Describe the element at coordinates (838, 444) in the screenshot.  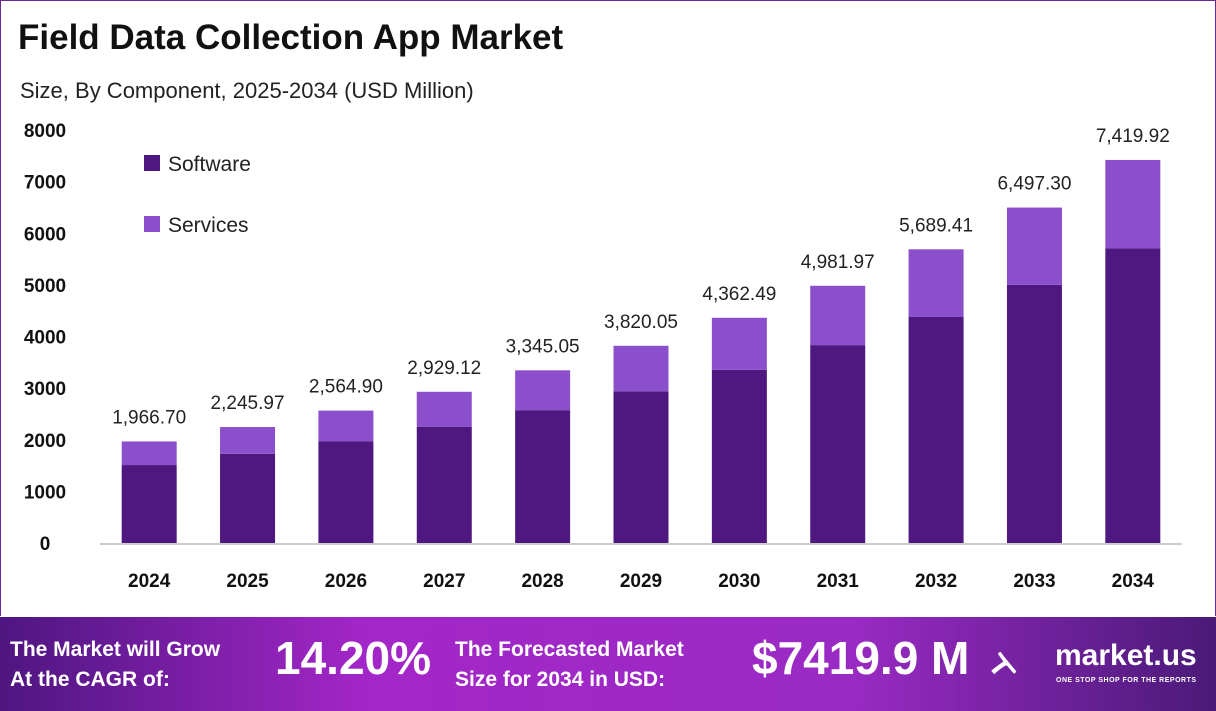
I see `bar-software-2031` at that location.